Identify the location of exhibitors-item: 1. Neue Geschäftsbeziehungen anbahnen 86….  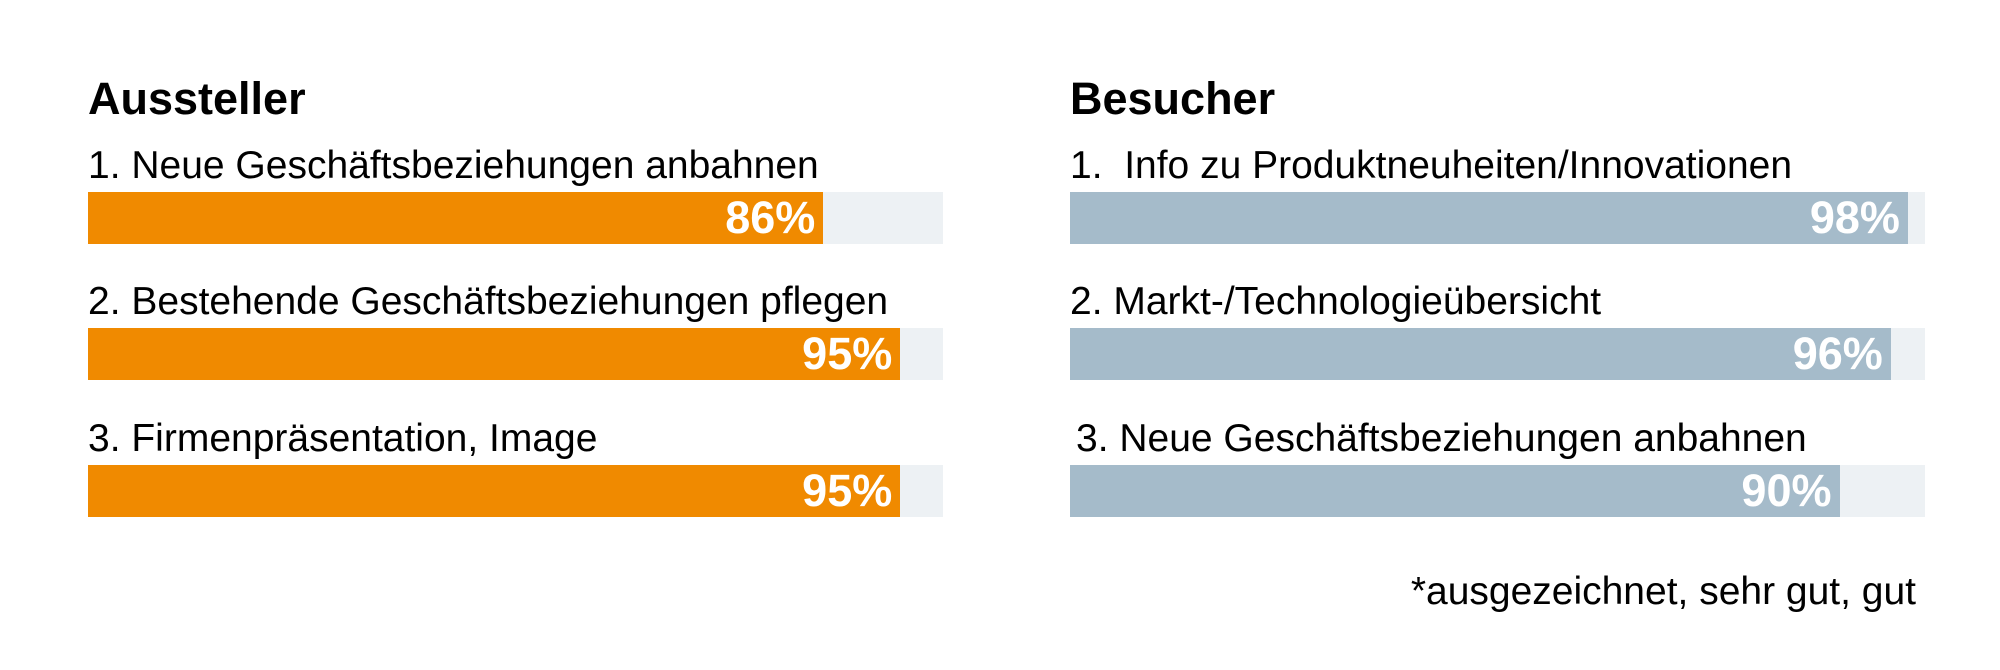
(515, 201).